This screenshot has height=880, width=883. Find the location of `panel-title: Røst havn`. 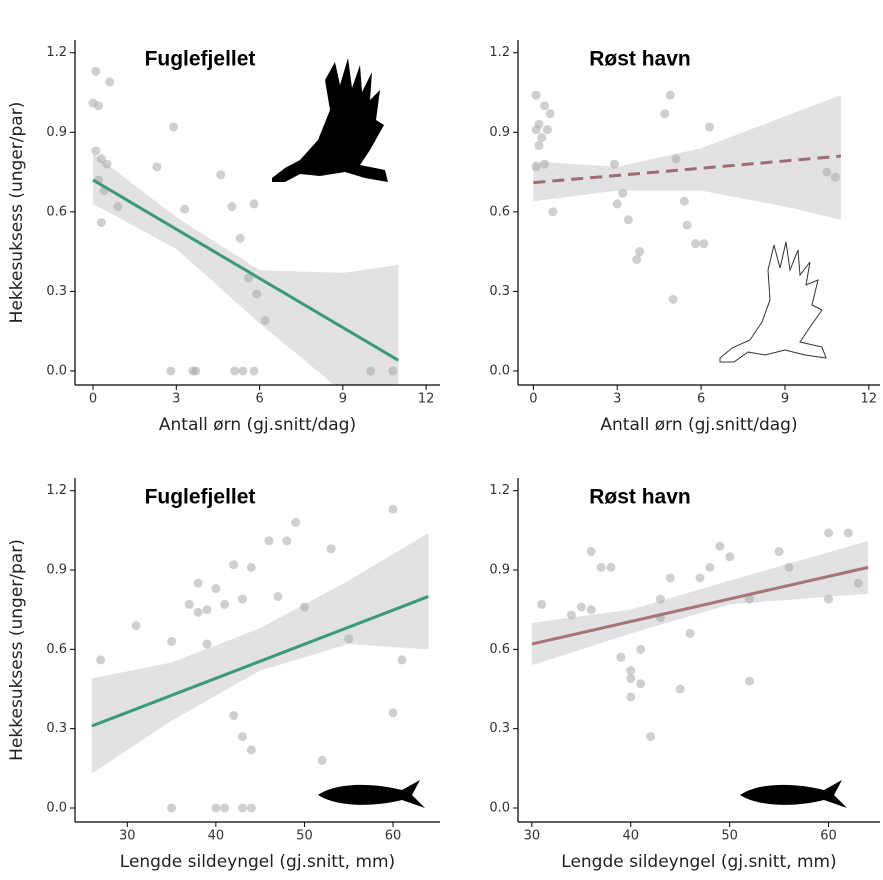

panel-title: Røst havn is located at coordinates (640, 59).